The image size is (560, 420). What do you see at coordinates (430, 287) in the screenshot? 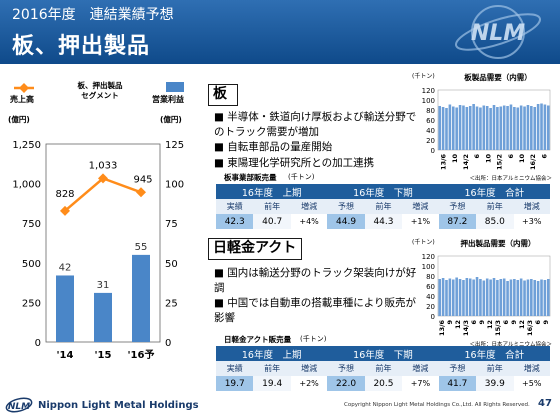
I see `extrusion-demand-ytick-3: 60` at bounding box center [430, 287].